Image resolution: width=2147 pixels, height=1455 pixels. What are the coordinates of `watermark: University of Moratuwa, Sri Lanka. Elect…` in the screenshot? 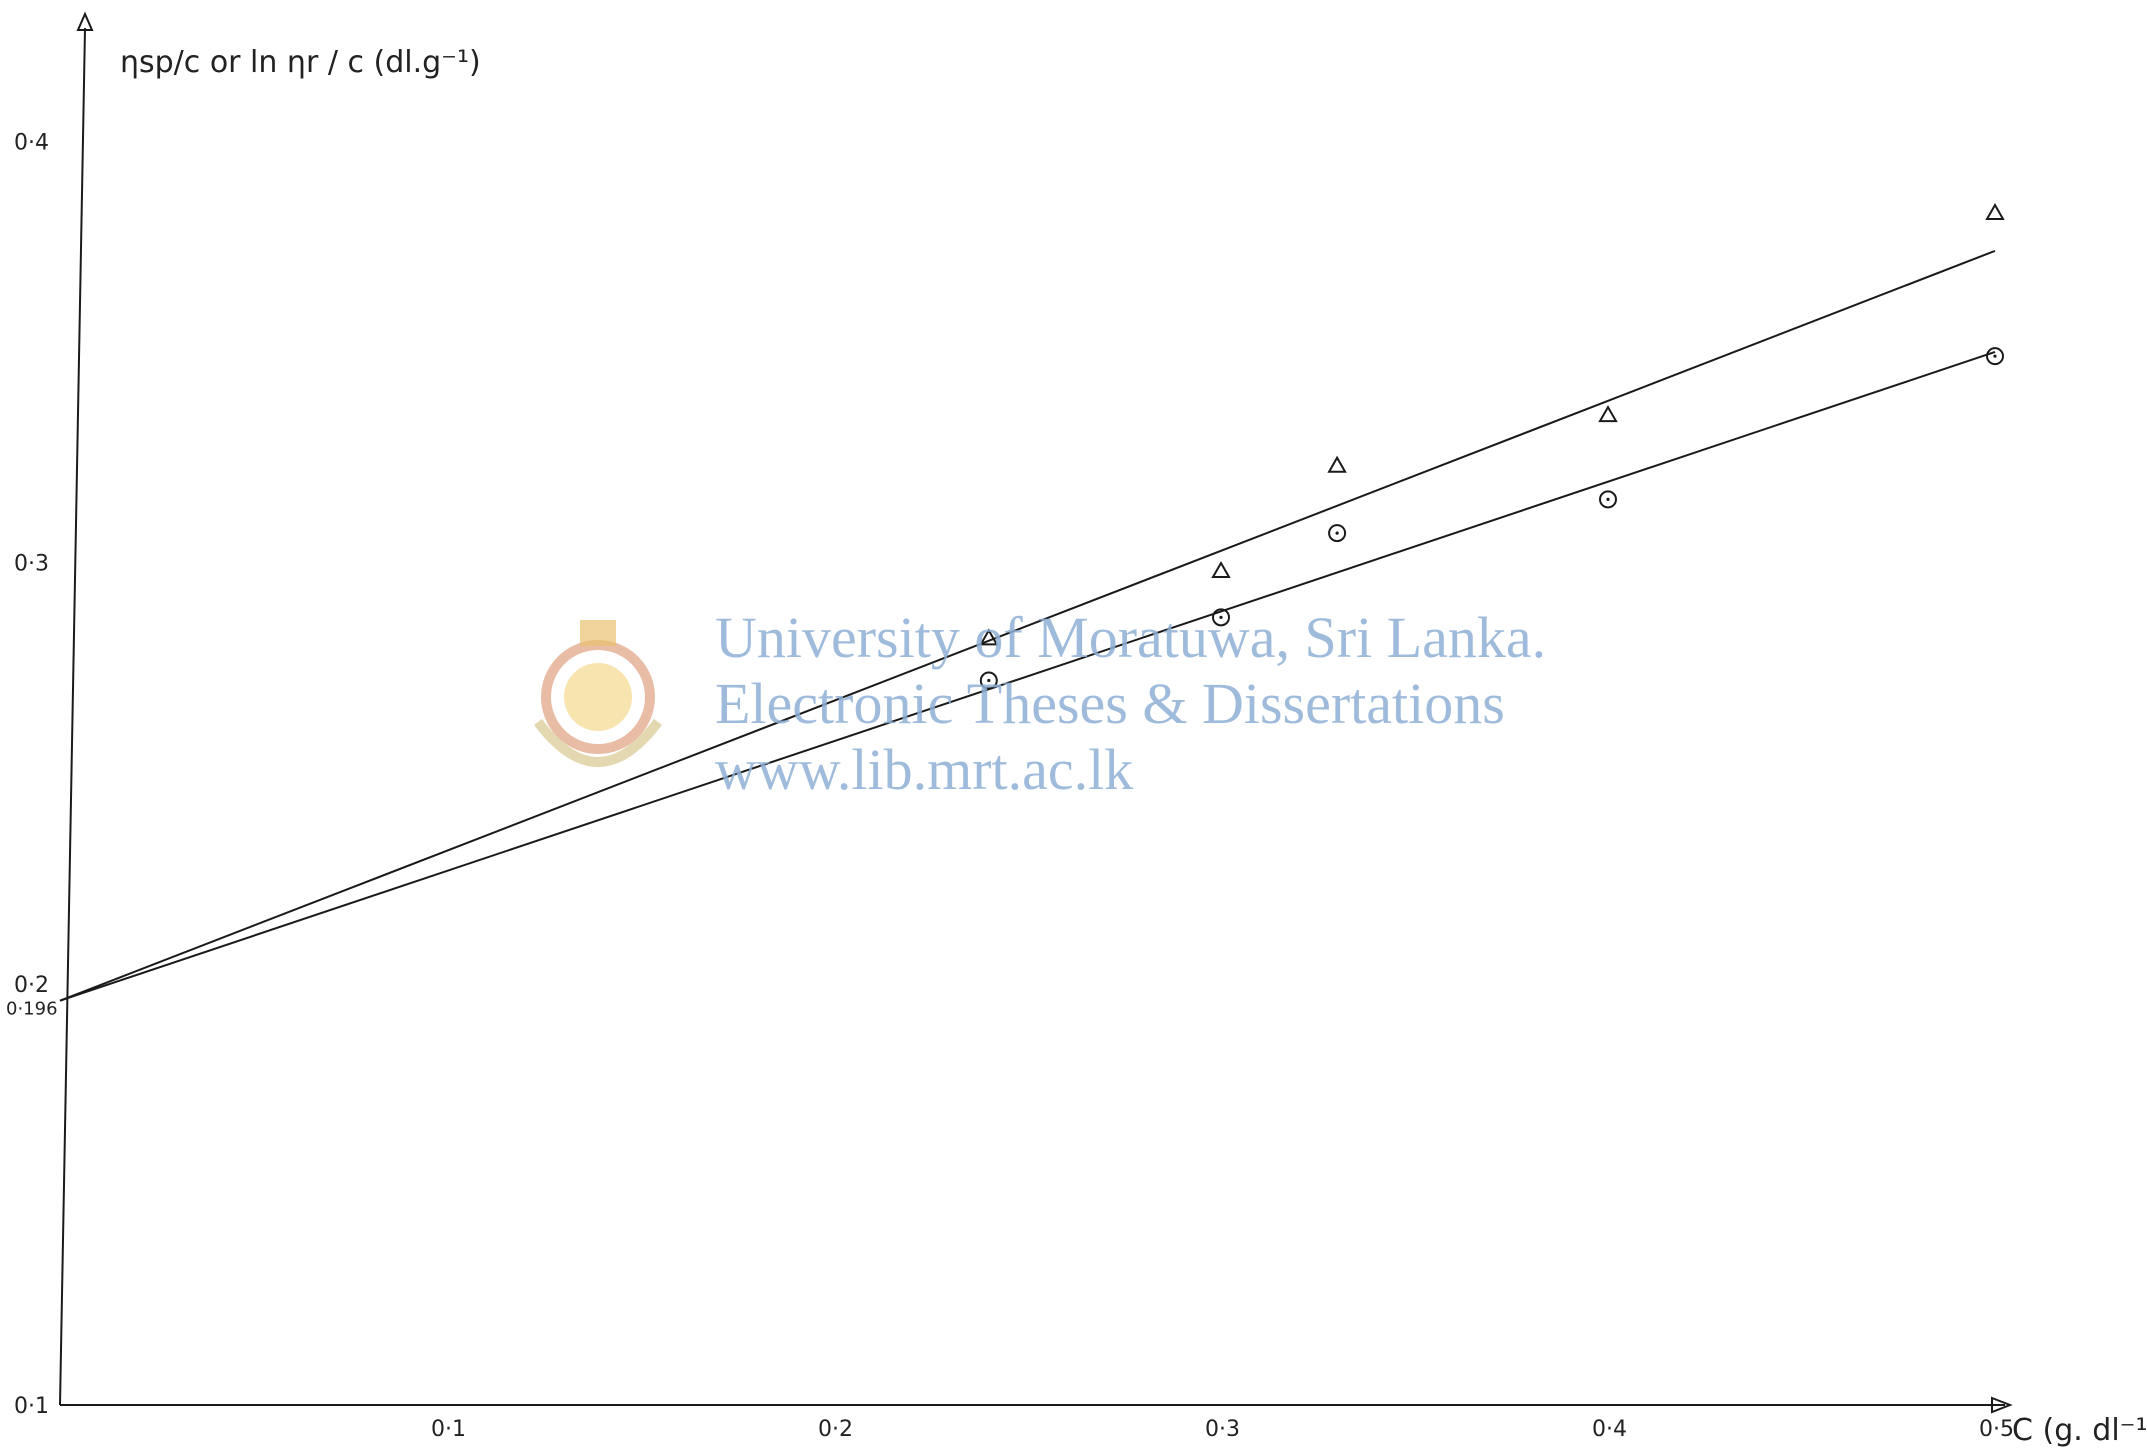 It's located at (1130, 704).